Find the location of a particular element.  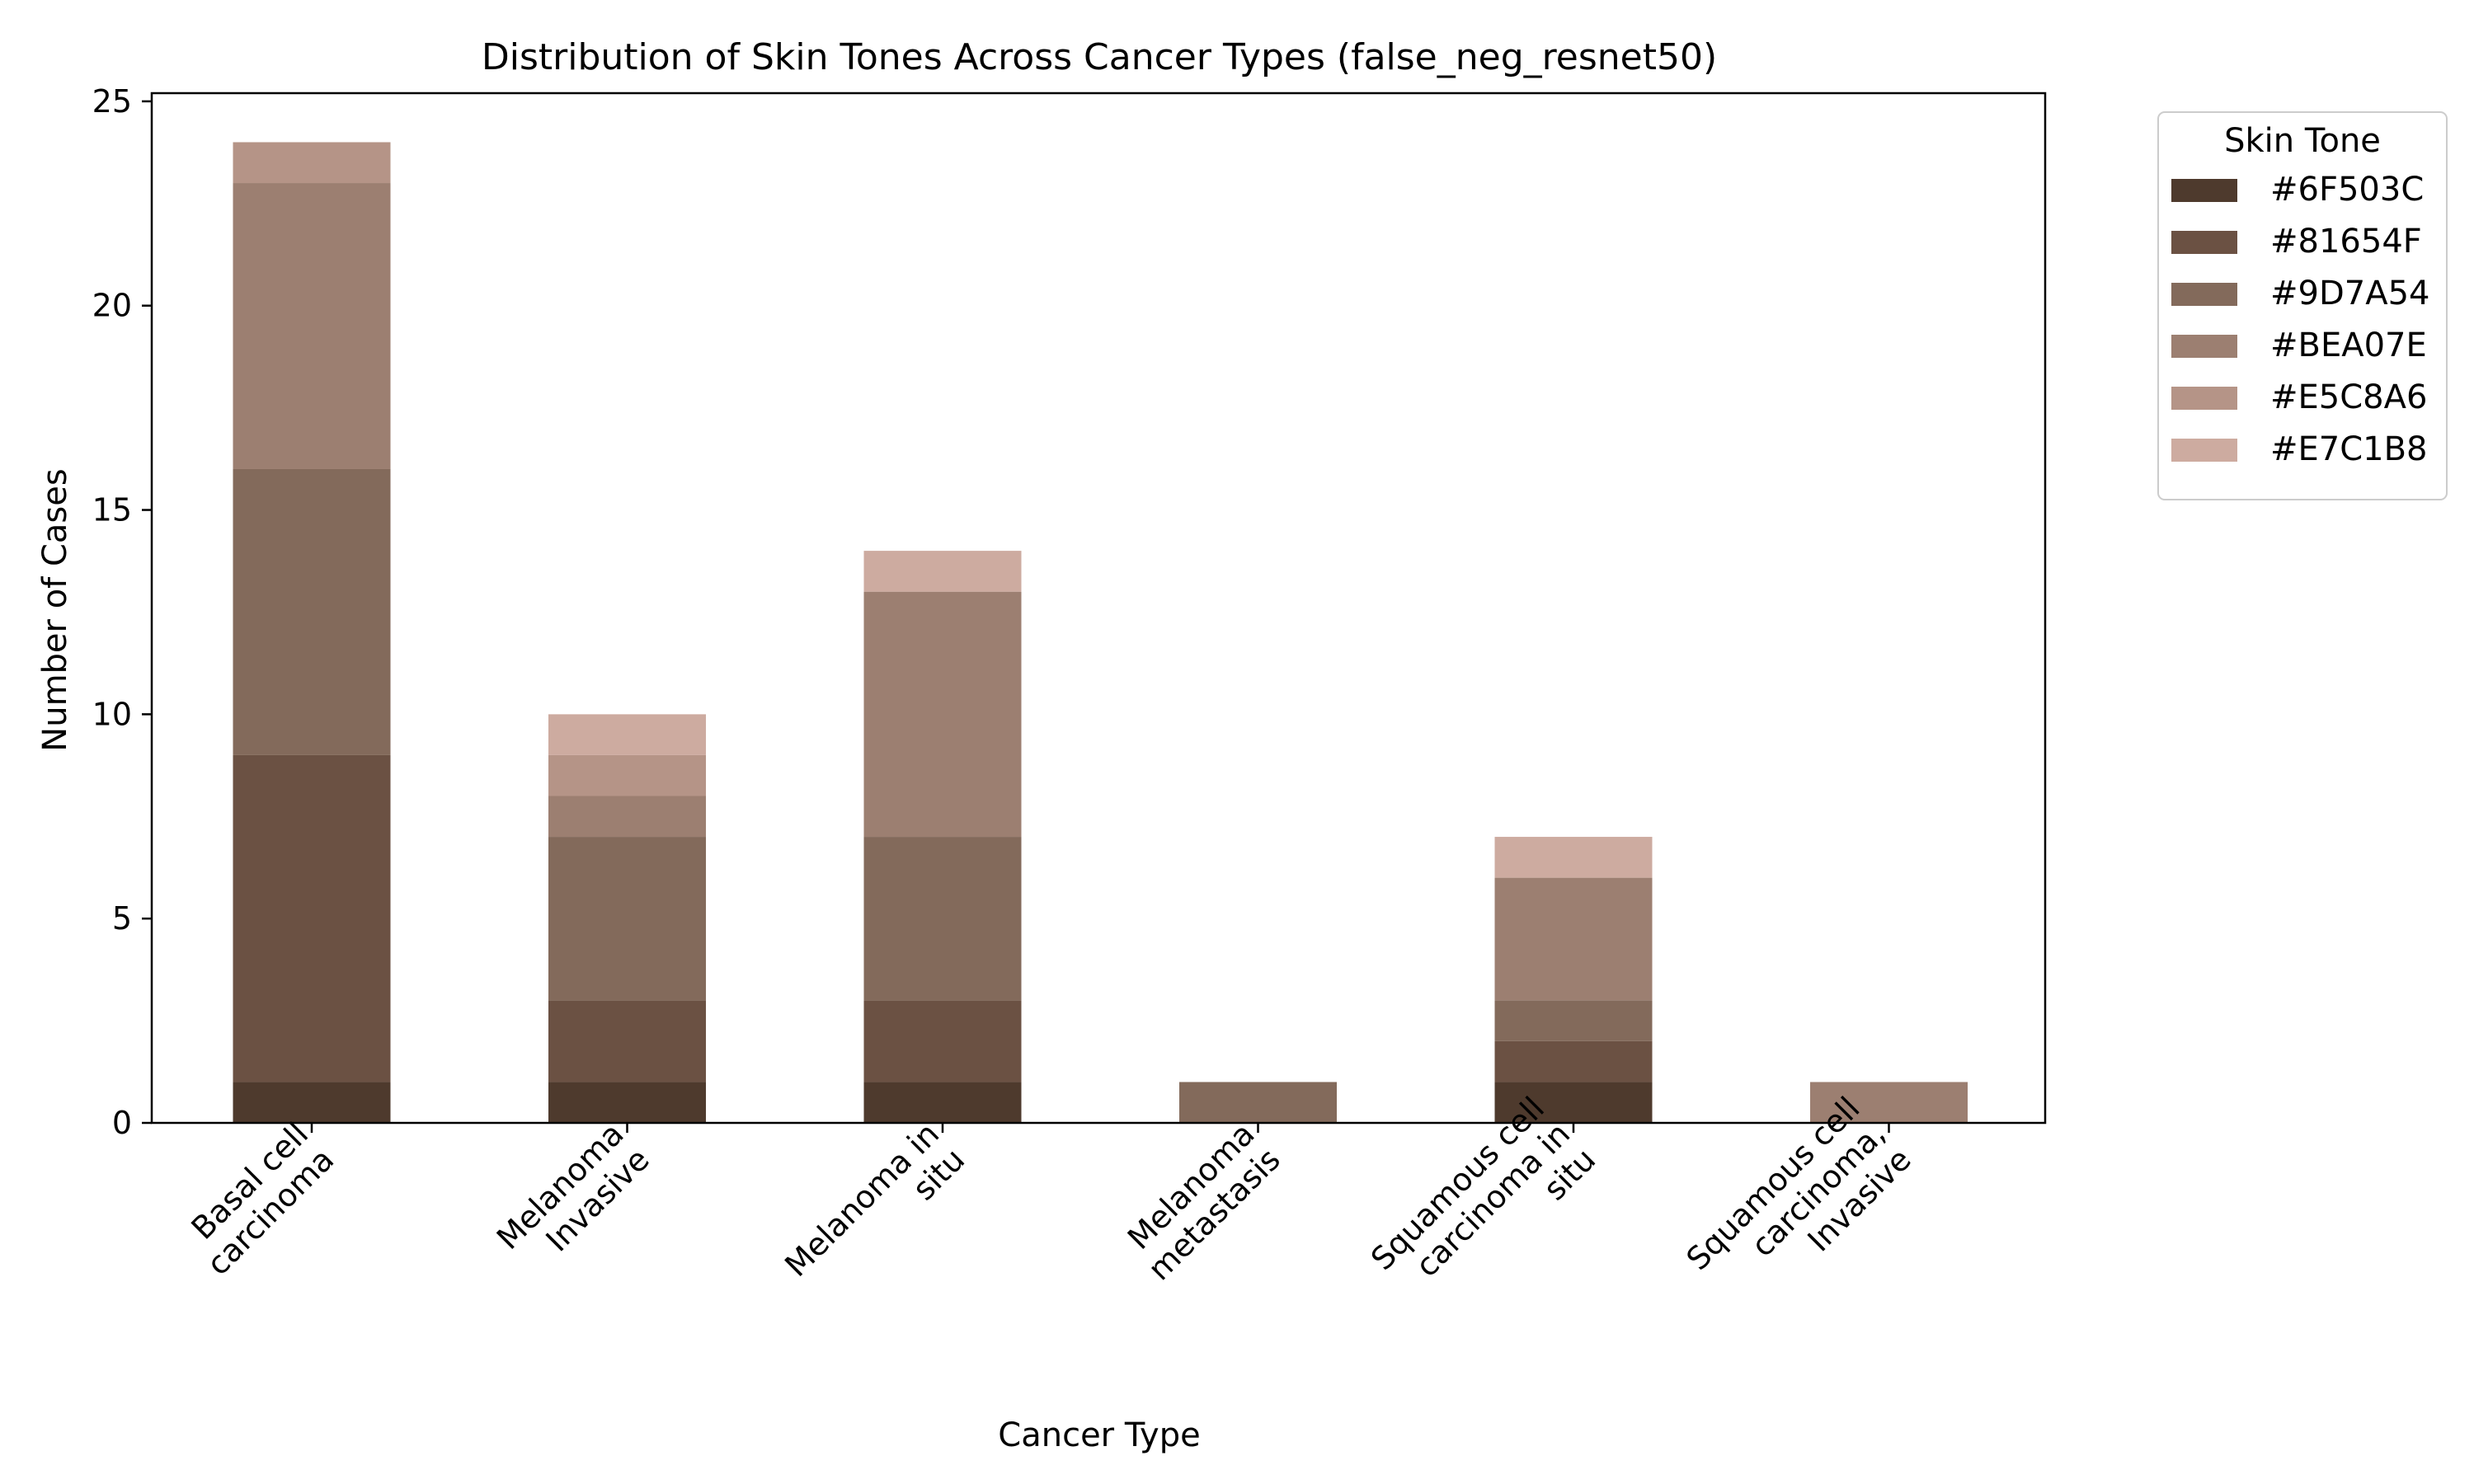

x-axis-label: Cancer Type is located at coordinates (1099, 1435).